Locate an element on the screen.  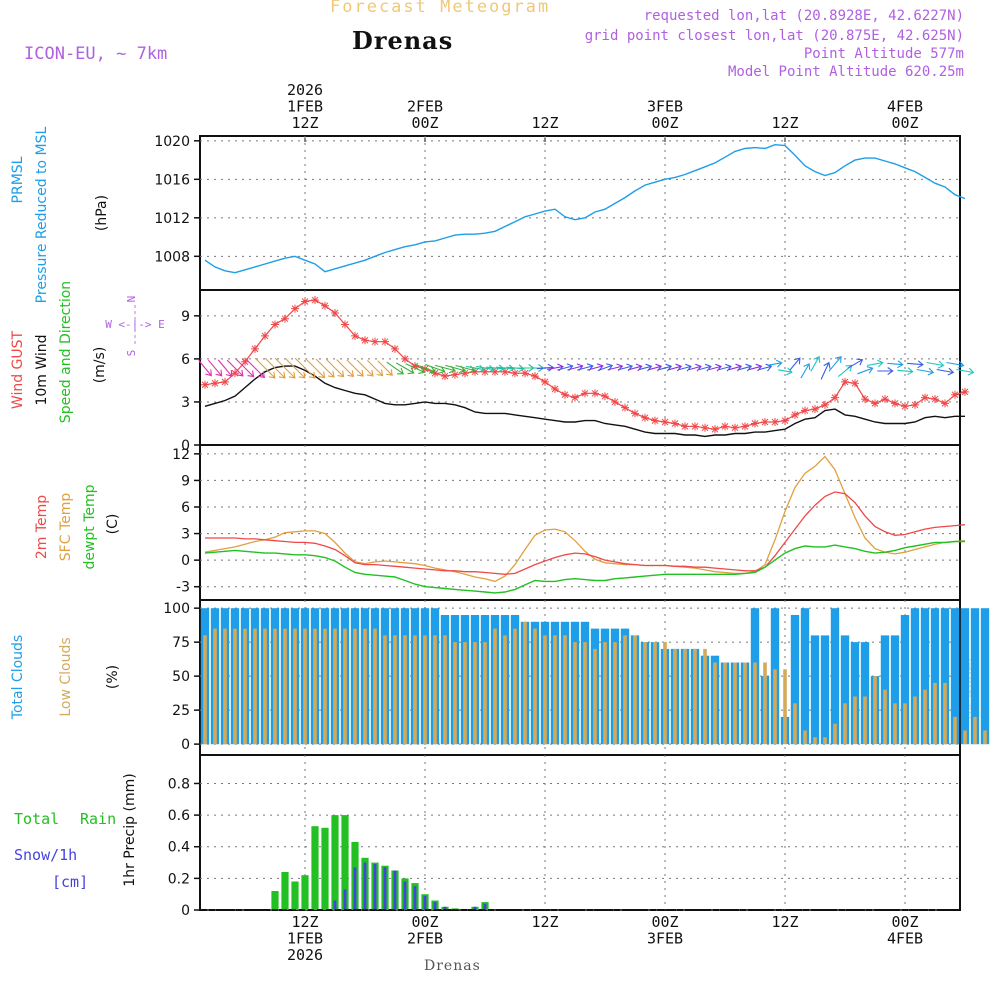
location-title: Drenas is located at coordinates (403, 40).